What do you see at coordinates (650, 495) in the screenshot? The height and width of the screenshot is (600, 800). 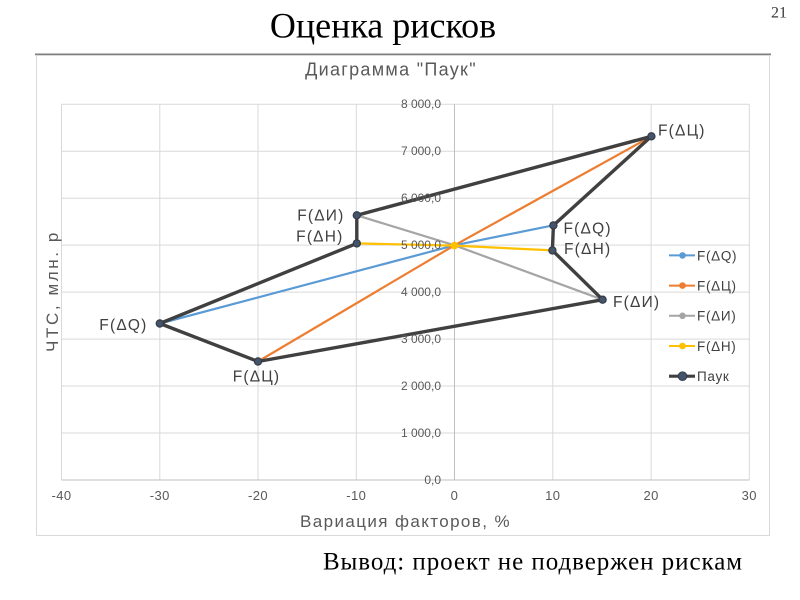 I see `svg-text: 20` at bounding box center [650, 495].